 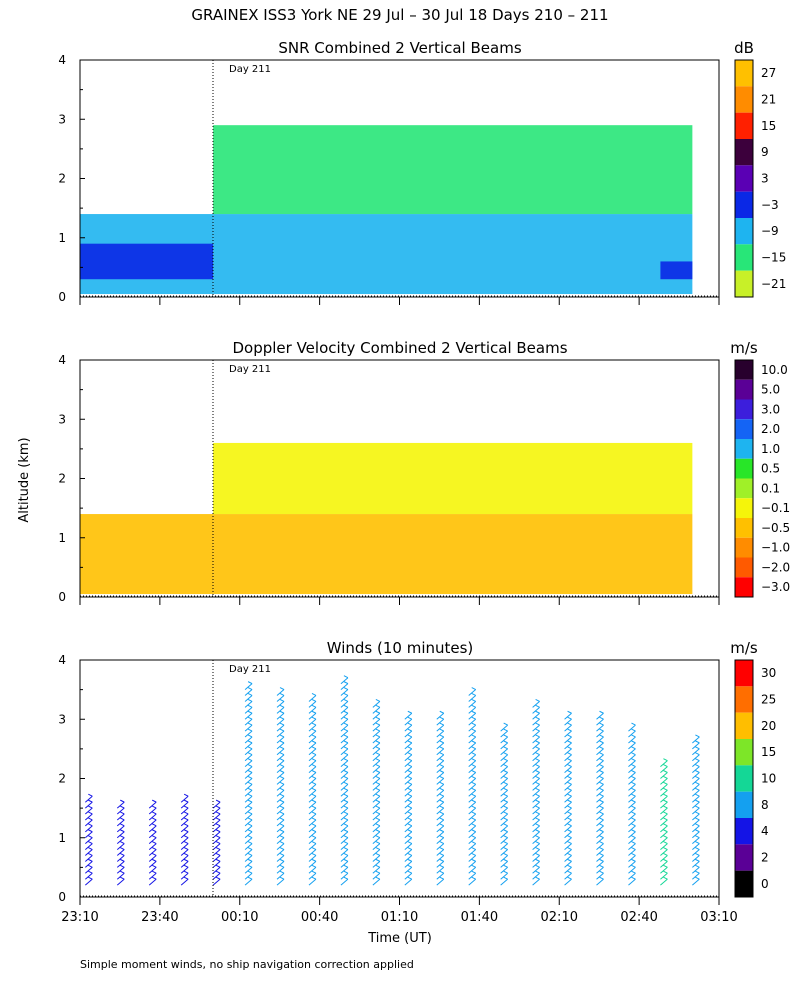 I want to click on winds-x-tick-label: 02:10, so click(x=559, y=917).